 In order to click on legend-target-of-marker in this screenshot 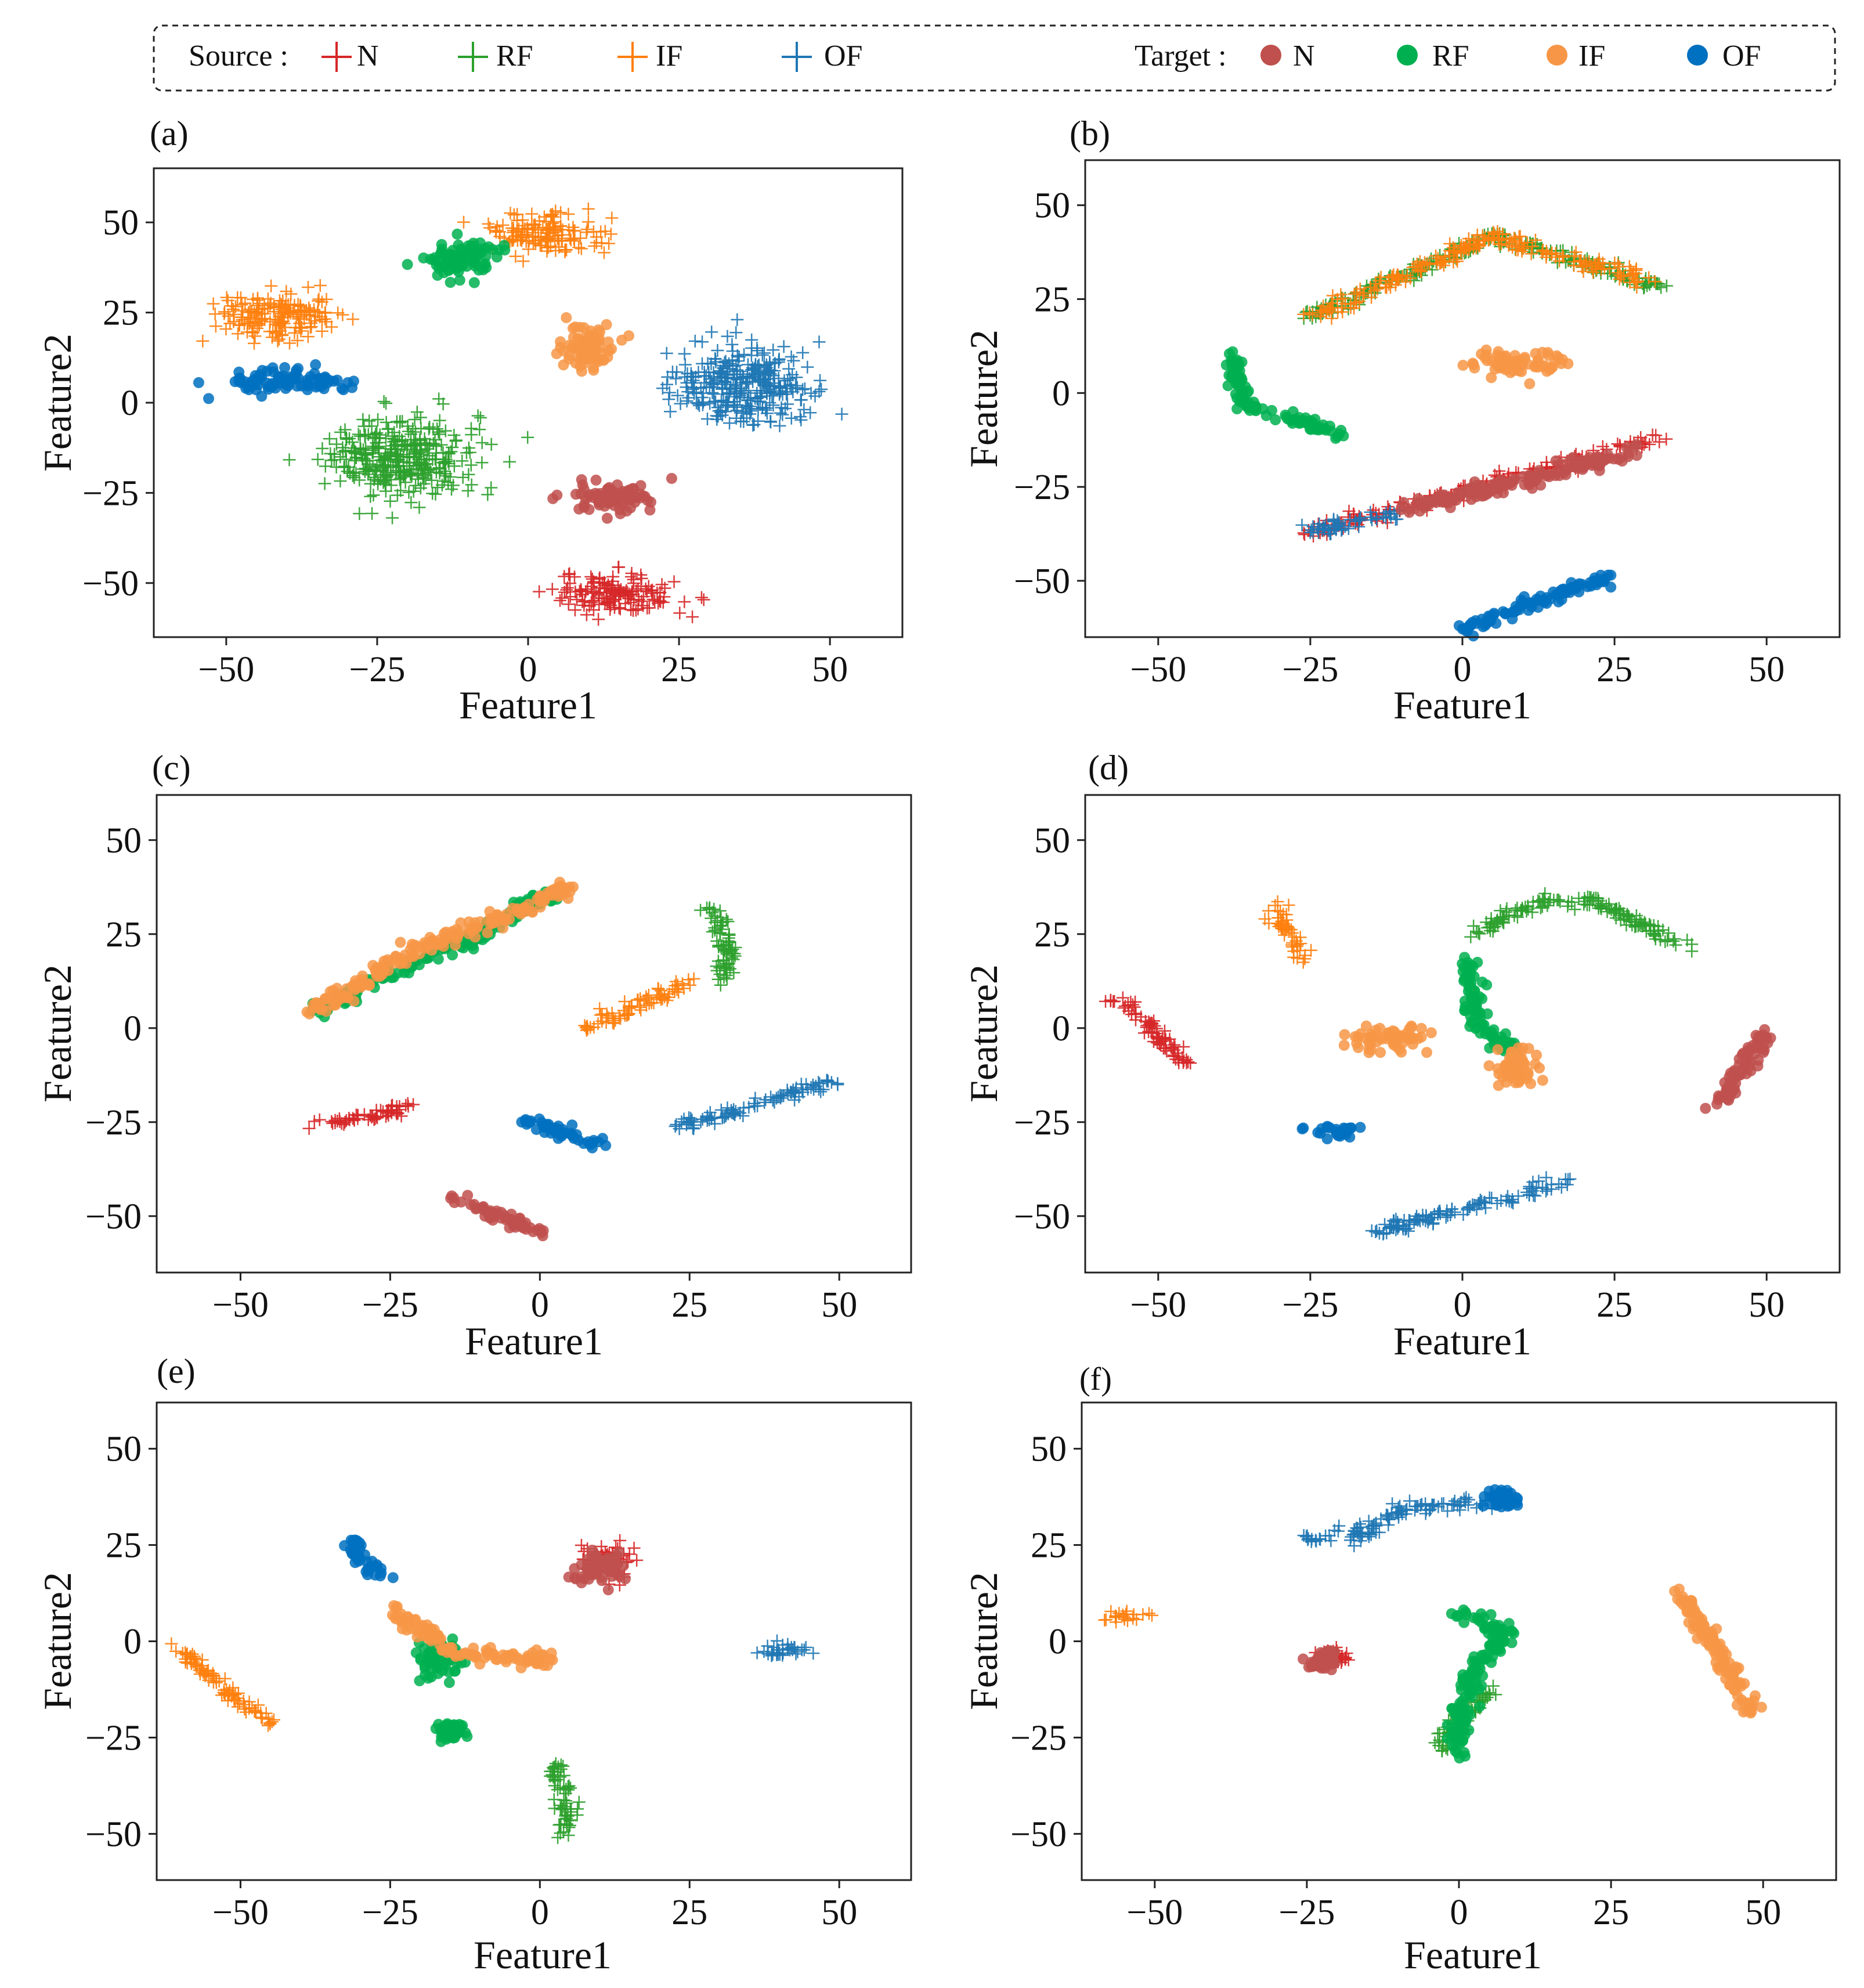, I will do `click(1697, 55)`.